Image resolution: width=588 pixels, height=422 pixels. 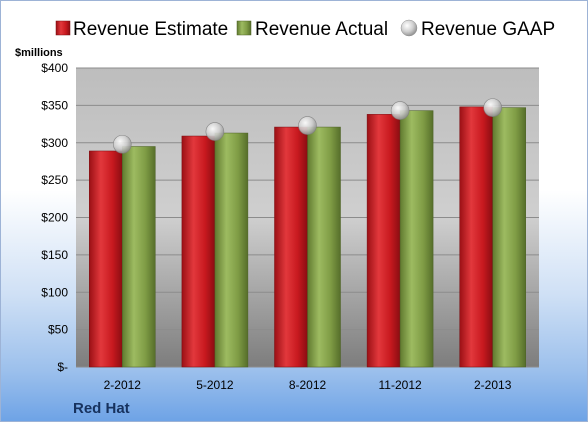 I want to click on x-tick-label: 2-2012, so click(x=123, y=385).